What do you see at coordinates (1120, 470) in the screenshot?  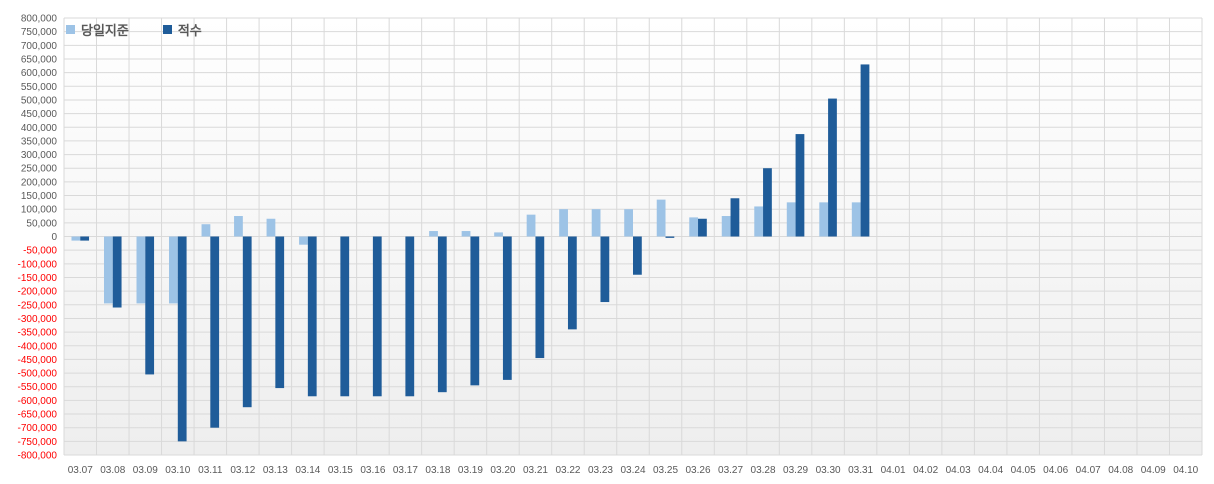 I see `x-tick-label: 04.08` at bounding box center [1120, 470].